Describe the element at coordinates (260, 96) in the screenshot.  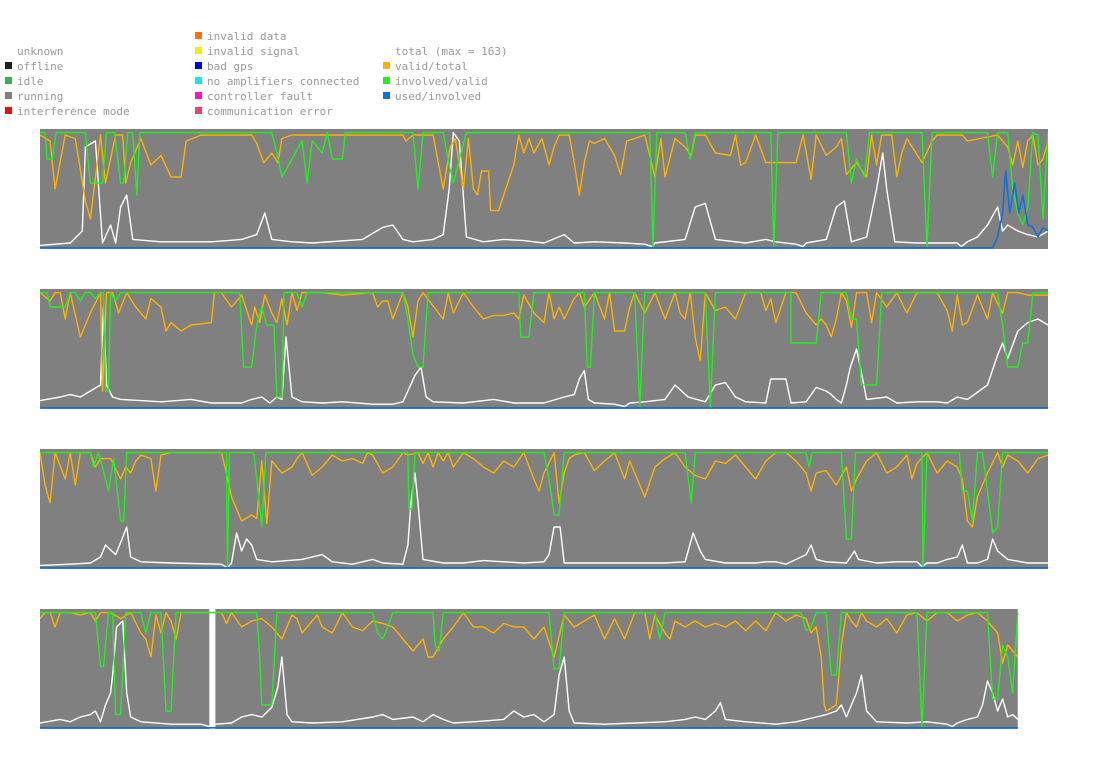
I see `legend-label: controller fault` at that location.